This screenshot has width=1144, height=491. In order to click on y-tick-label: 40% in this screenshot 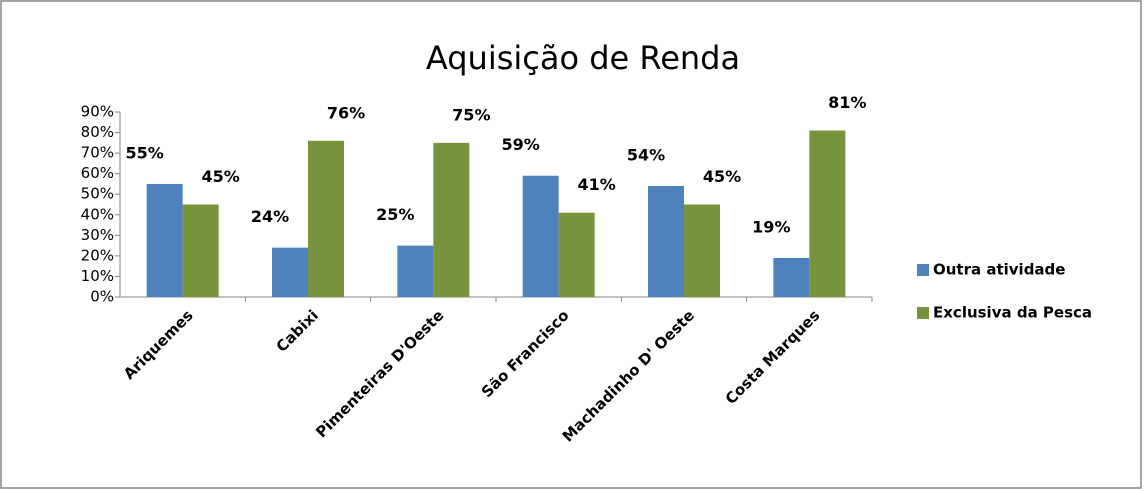, I will do `click(97, 214)`.